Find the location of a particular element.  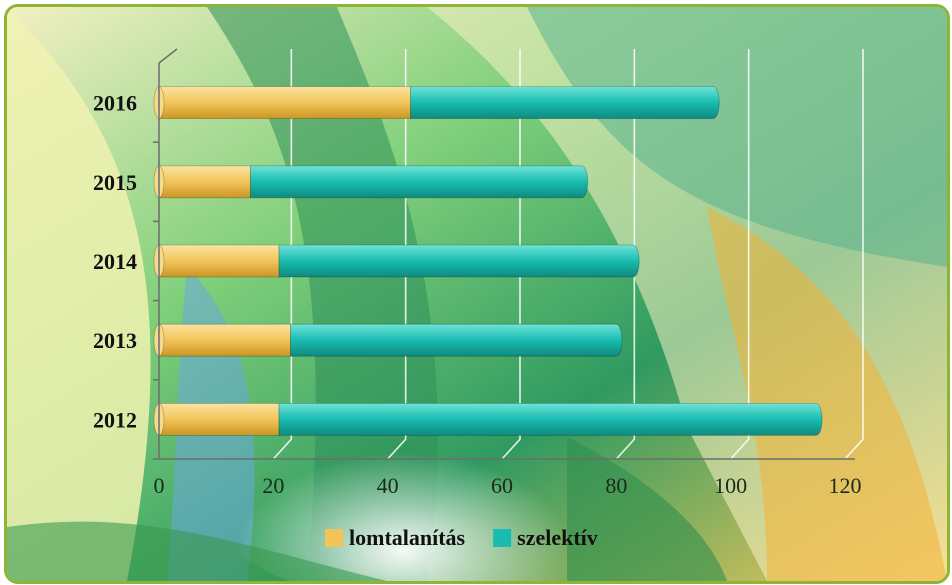

legend: lomtalanítás szelektív is located at coordinates (461, 537).